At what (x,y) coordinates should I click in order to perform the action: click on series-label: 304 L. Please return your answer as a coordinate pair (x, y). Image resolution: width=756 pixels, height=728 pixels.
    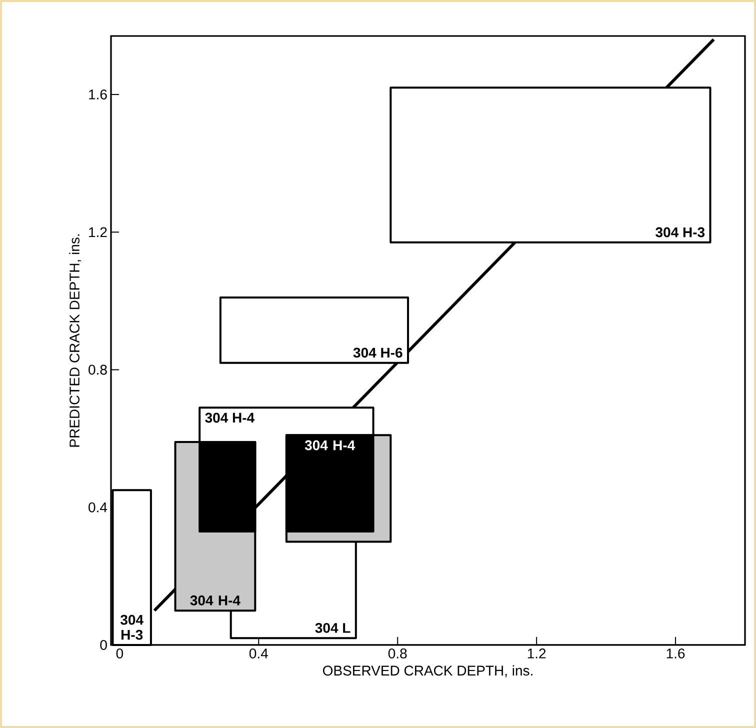
    Looking at the image, I should click on (332, 627).